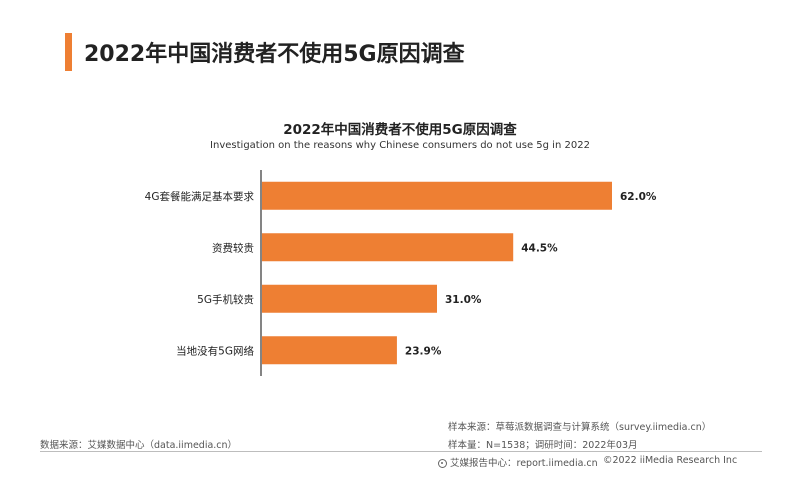 The height and width of the screenshot is (487, 800). Describe the element at coordinates (274, 54) in the screenshot. I see `page-title: 2022年中国消费者不使用5G原因调查` at that location.